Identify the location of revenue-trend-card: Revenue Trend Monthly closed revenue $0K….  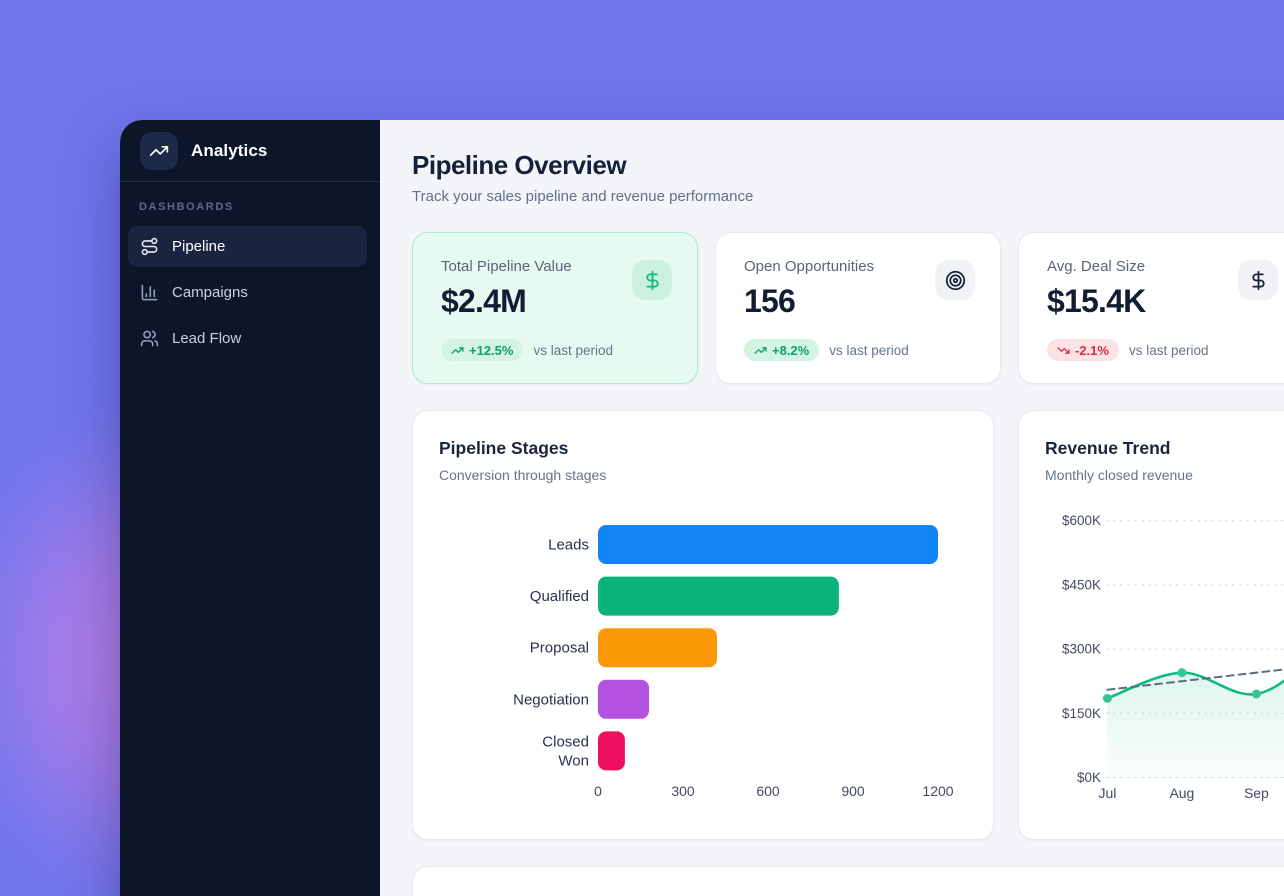
(1151, 625).